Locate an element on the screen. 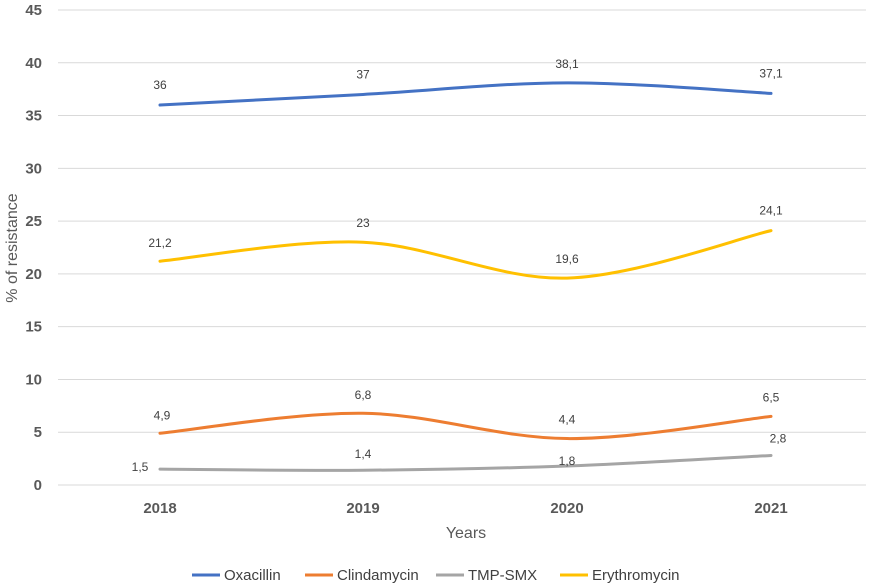  y-tick-label: 30 is located at coordinates (33, 168).